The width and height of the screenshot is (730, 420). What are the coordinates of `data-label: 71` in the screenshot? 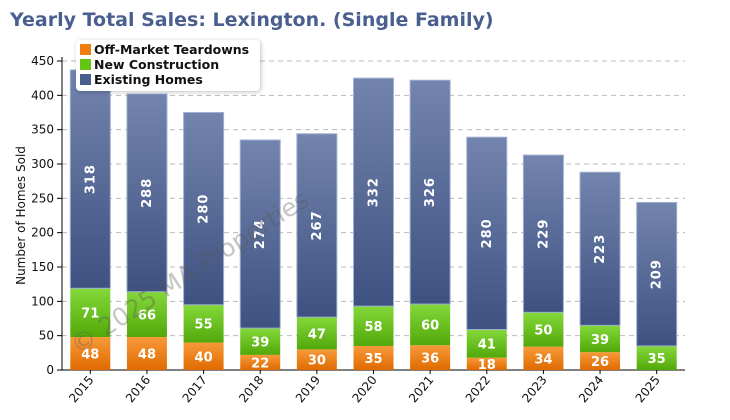 It's located at (90, 314).